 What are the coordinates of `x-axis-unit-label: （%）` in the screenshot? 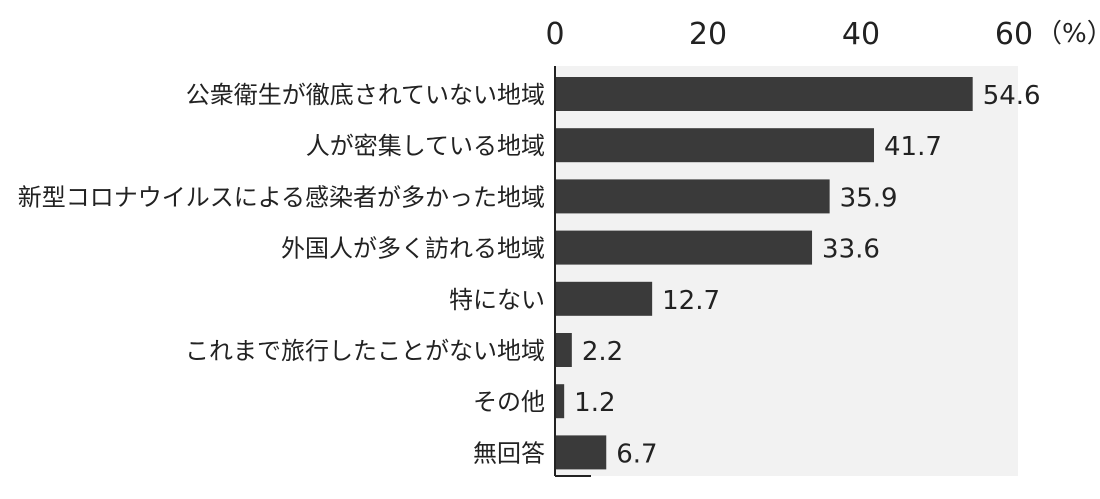 It's located at (1068, 34).